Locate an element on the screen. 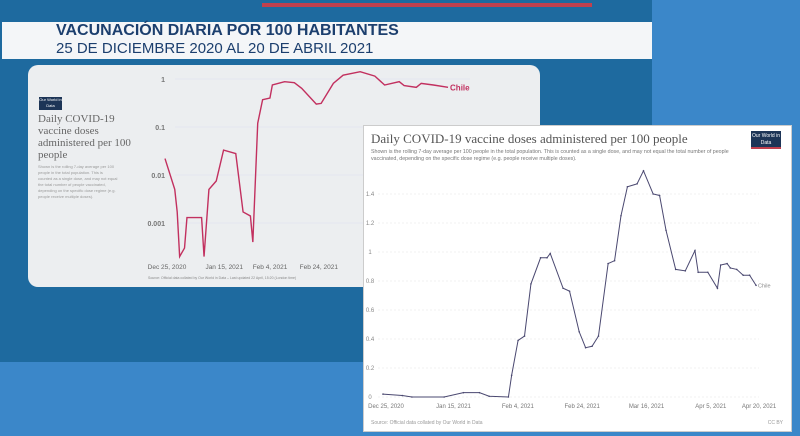  x-tick-label: Apr 5, 2021 is located at coordinates (711, 407).